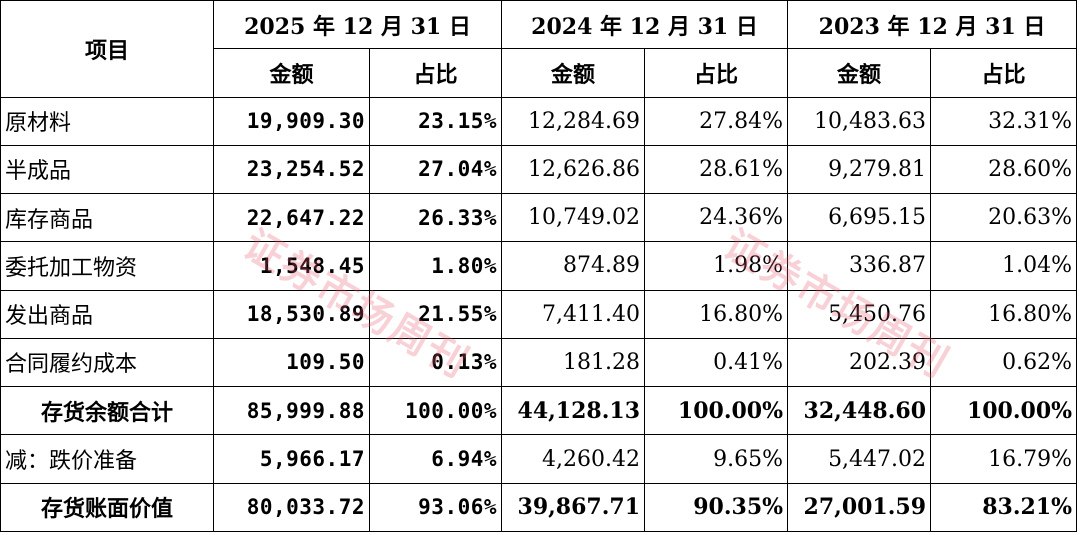 The height and width of the screenshot is (535, 1080). I want to click on cell-amount-2025: 5,966.17, so click(291, 459).